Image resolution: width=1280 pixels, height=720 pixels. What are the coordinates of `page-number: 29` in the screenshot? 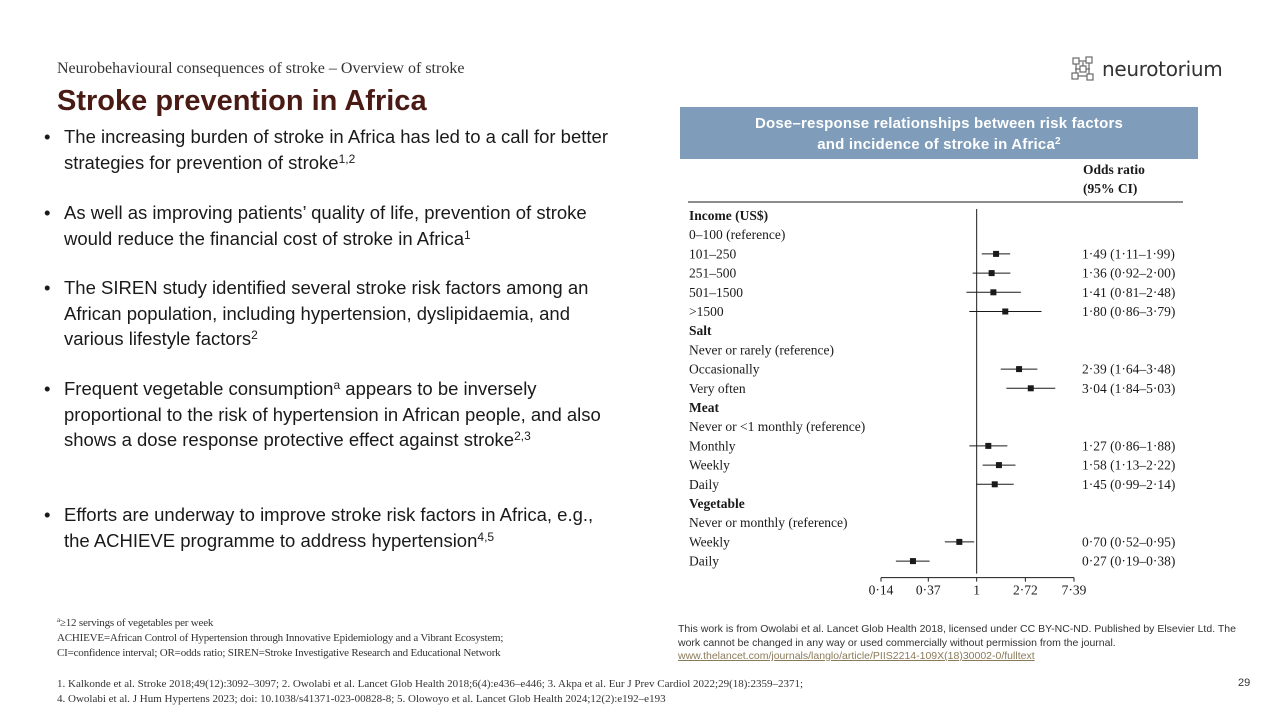 It's located at (1244, 683).